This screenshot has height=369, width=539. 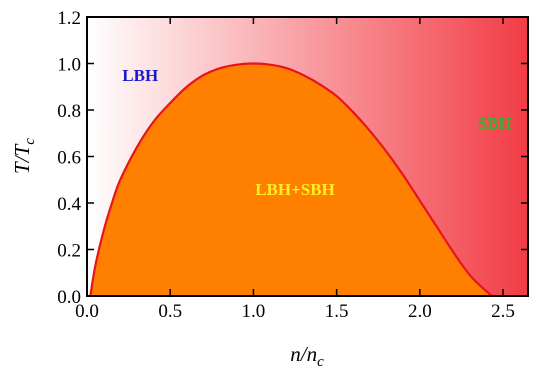 What do you see at coordinates (503, 311) in the screenshot?
I see `x-tick-label: 2.5` at bounding box center [503, 311].